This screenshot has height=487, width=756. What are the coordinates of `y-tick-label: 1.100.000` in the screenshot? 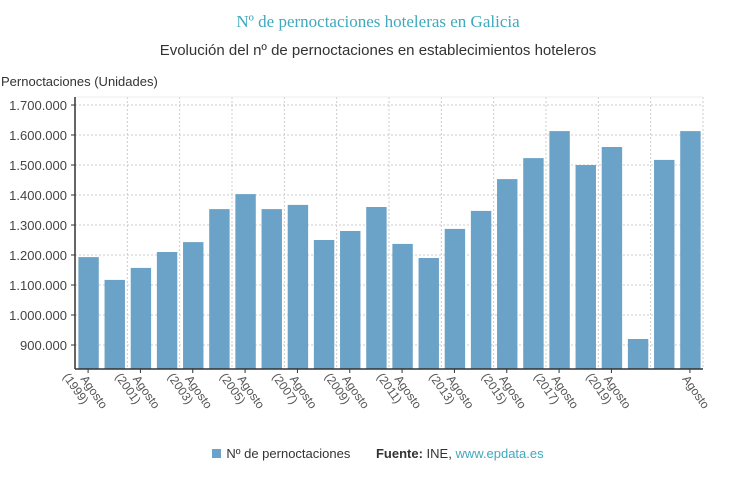 It's located at (38, 285).